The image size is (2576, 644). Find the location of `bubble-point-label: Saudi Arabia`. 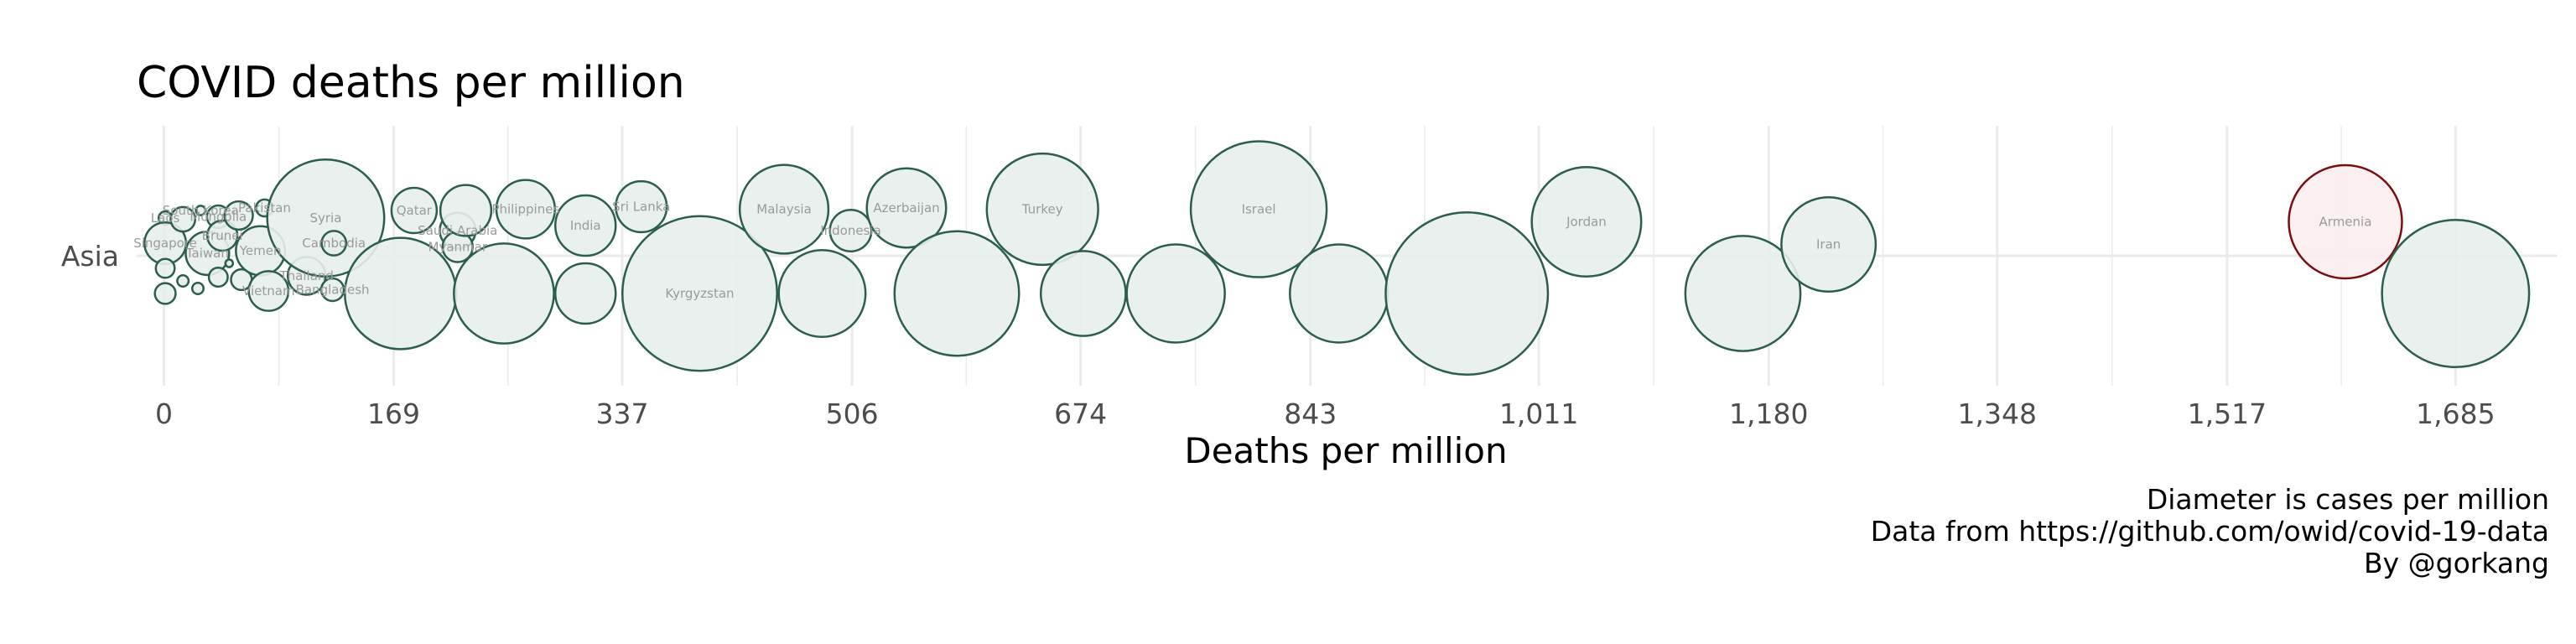

bubble-point-label: Saudi Arabia is located at coordinates (457, 230).